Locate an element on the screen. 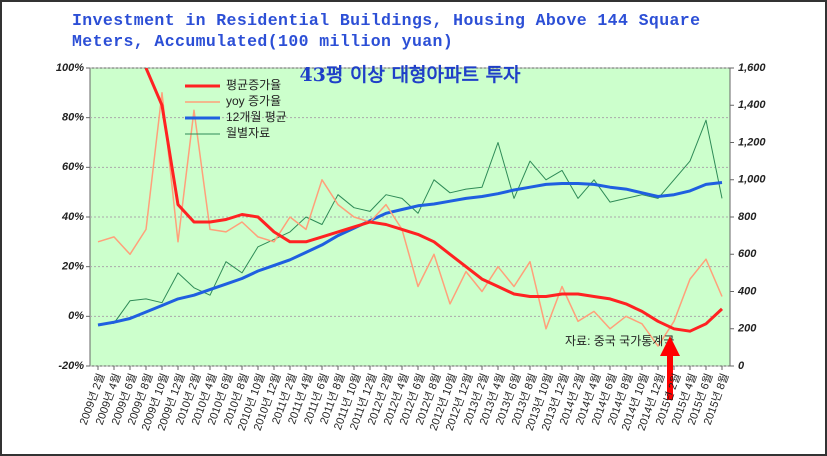 The width and height of the screenshot is (827, 456). y-tick-label: 40% is located at coordinates (72, 217).